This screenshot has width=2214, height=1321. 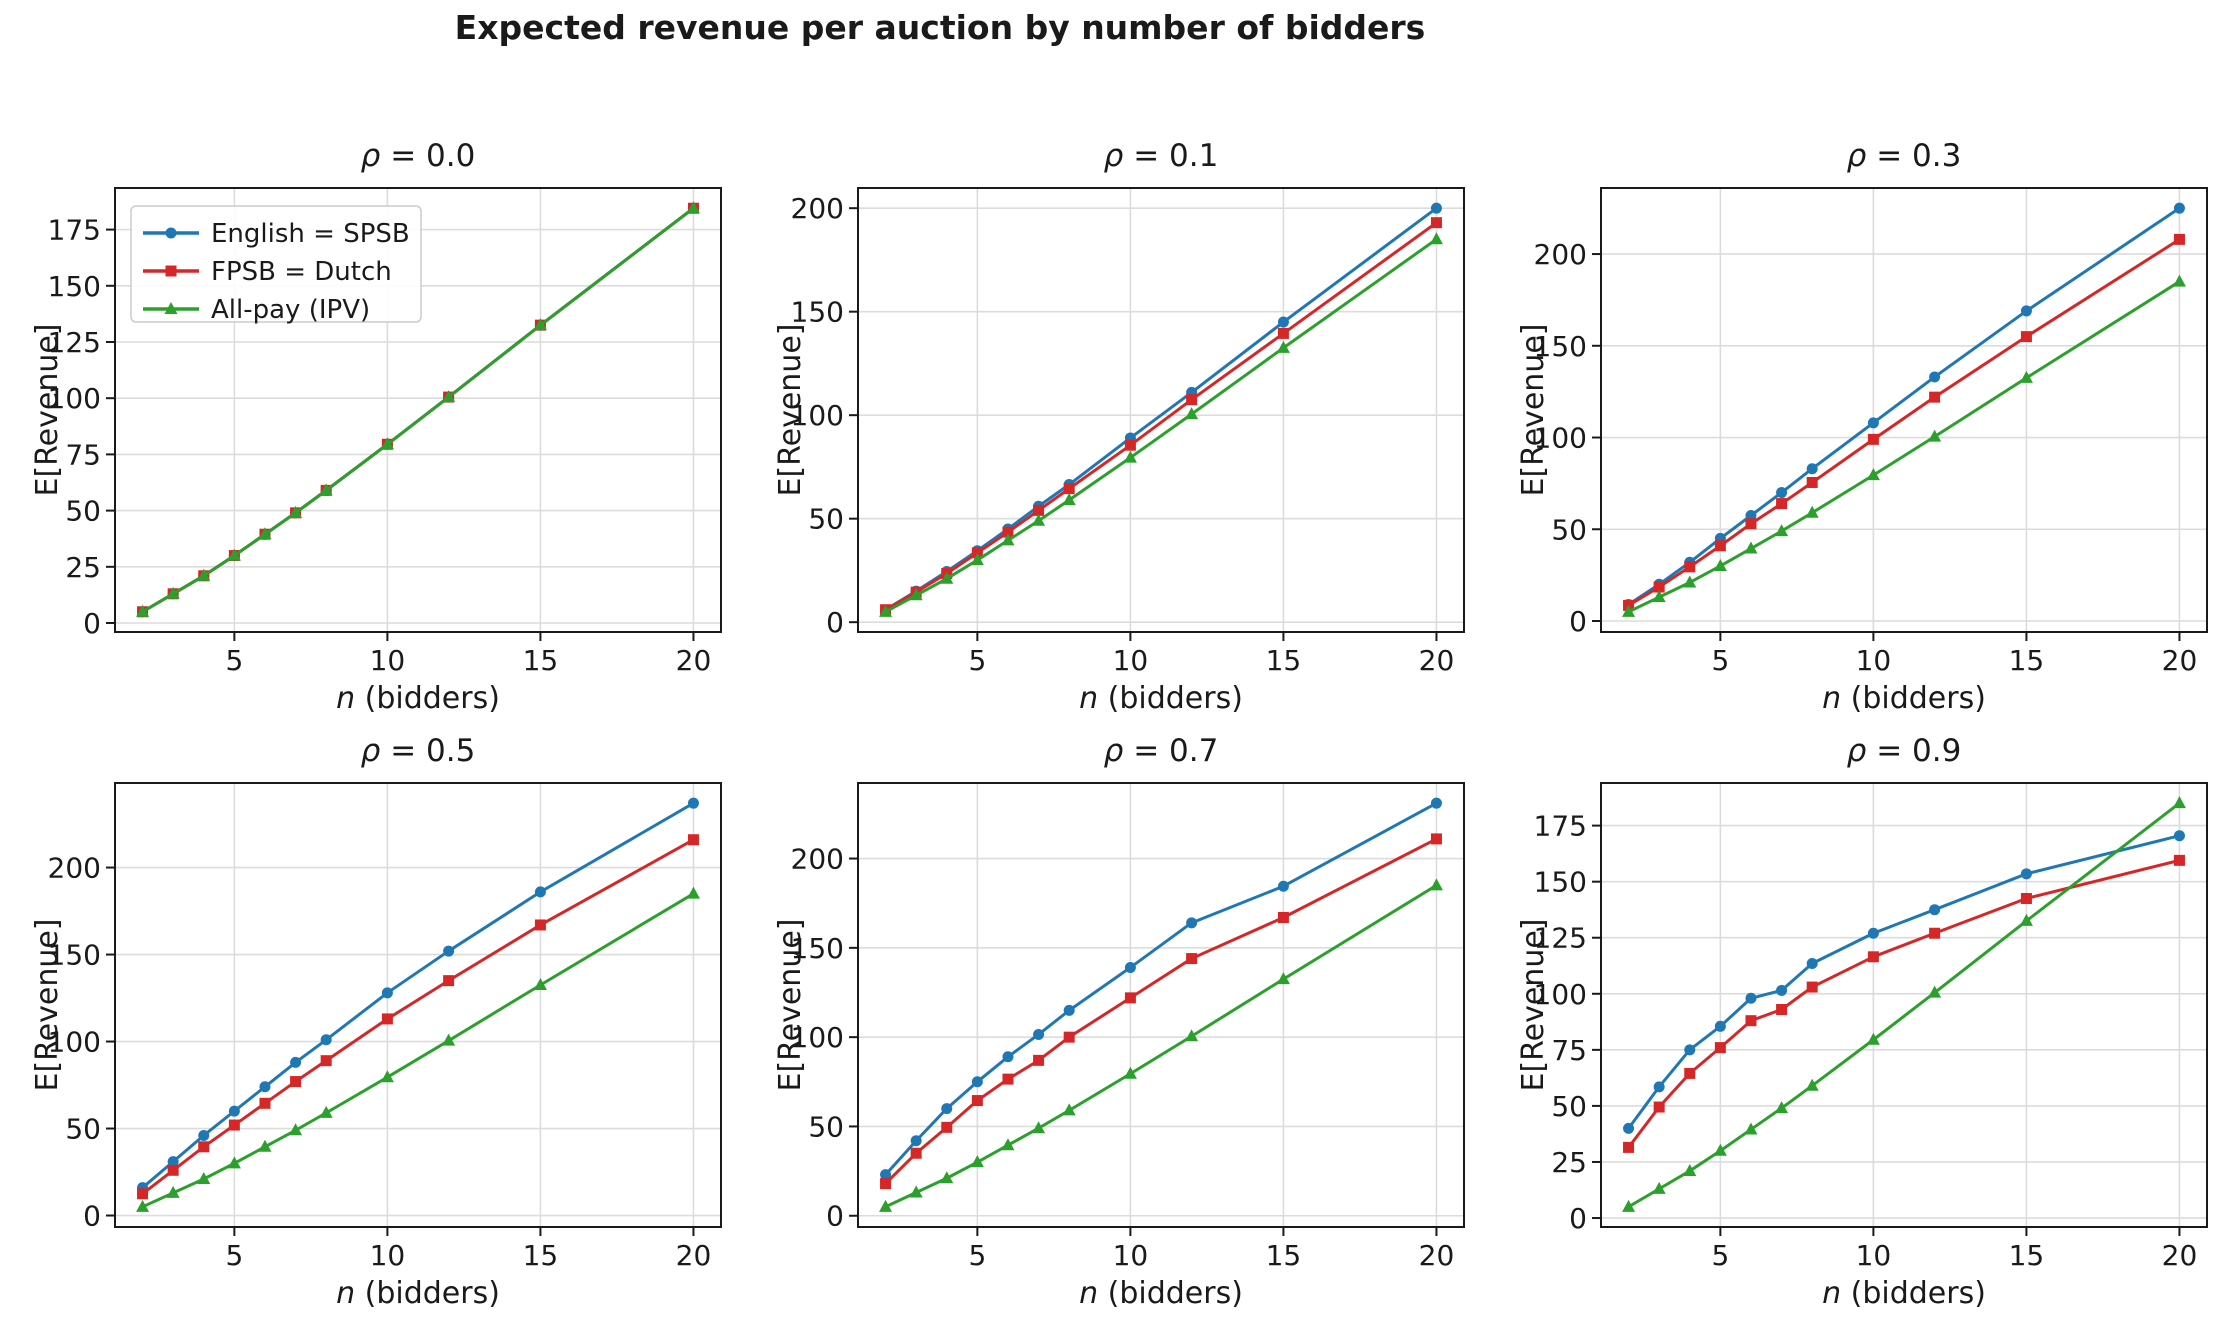 I want to click on ticks: 5 10 15 20 0 25 50 75 100 125 150 175, so click(x=1866, y=1041).